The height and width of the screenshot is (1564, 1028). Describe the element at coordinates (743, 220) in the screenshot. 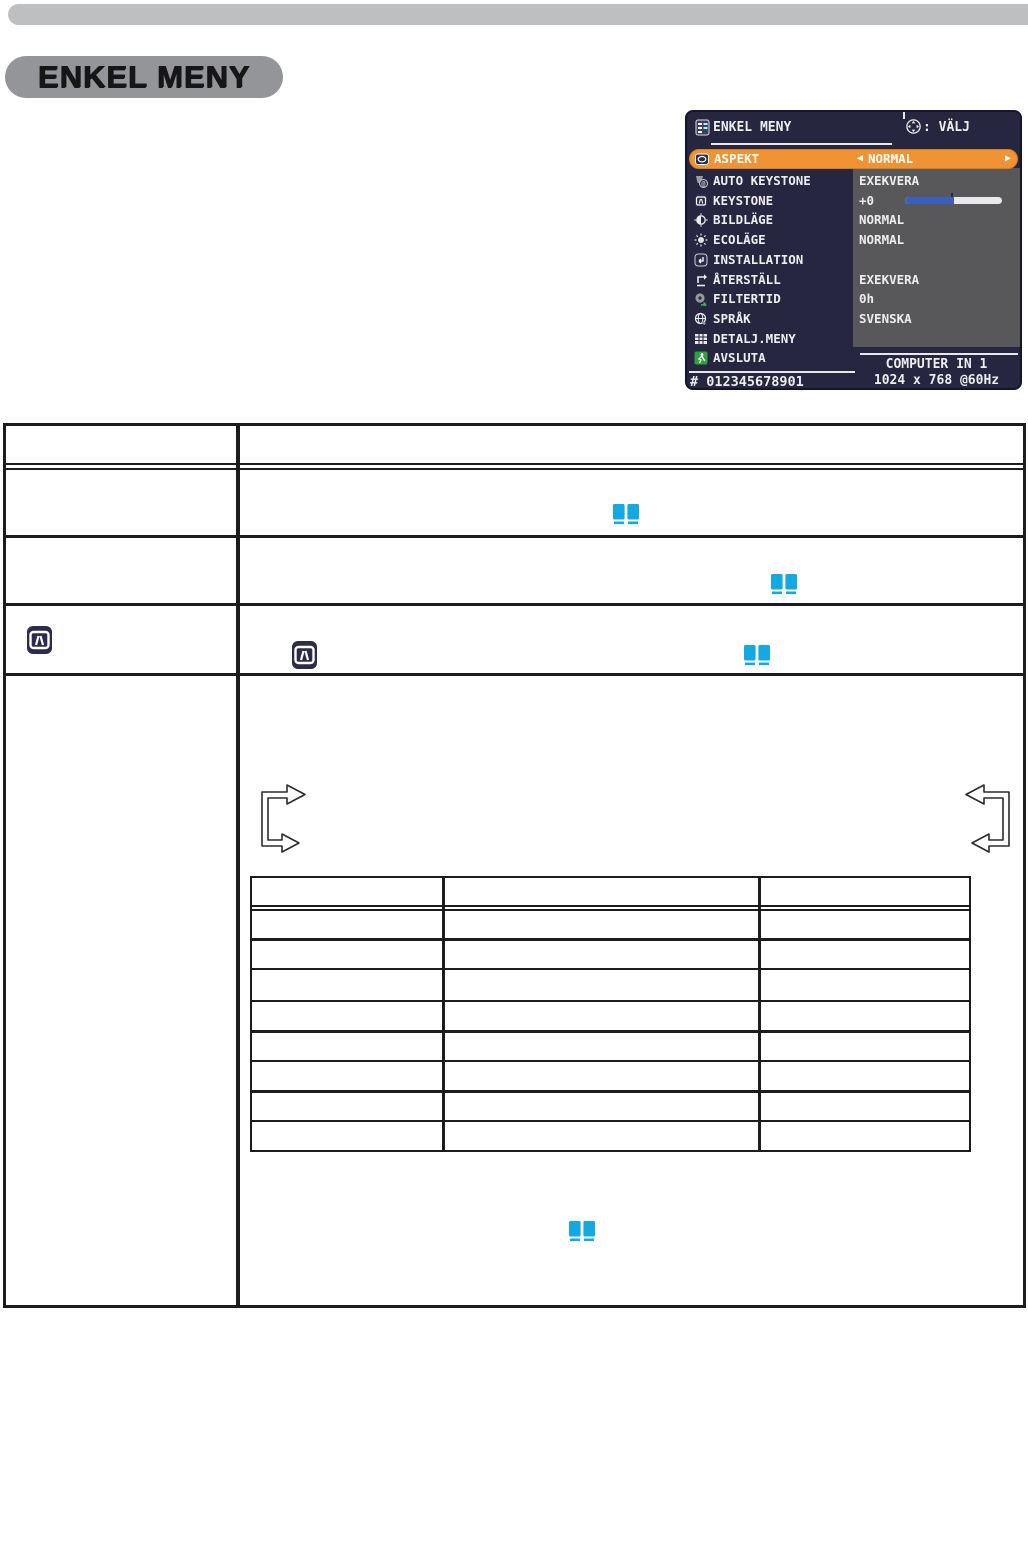

I see `osd-item-label: BILDLÄGE` at that location.